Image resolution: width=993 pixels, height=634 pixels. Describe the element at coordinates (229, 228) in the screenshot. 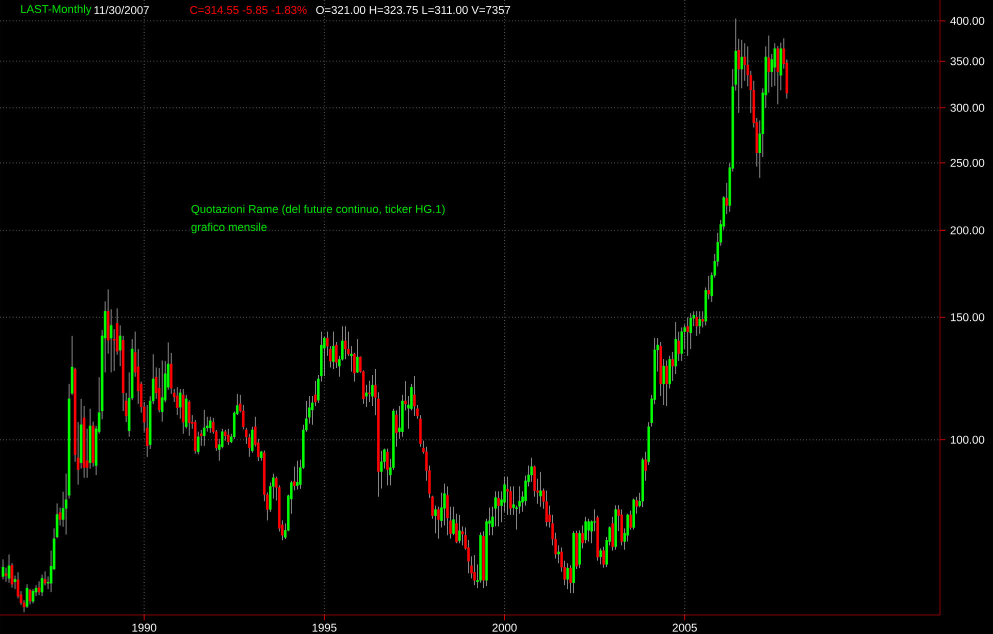

I see `annotation: grafico mensile` at that location.